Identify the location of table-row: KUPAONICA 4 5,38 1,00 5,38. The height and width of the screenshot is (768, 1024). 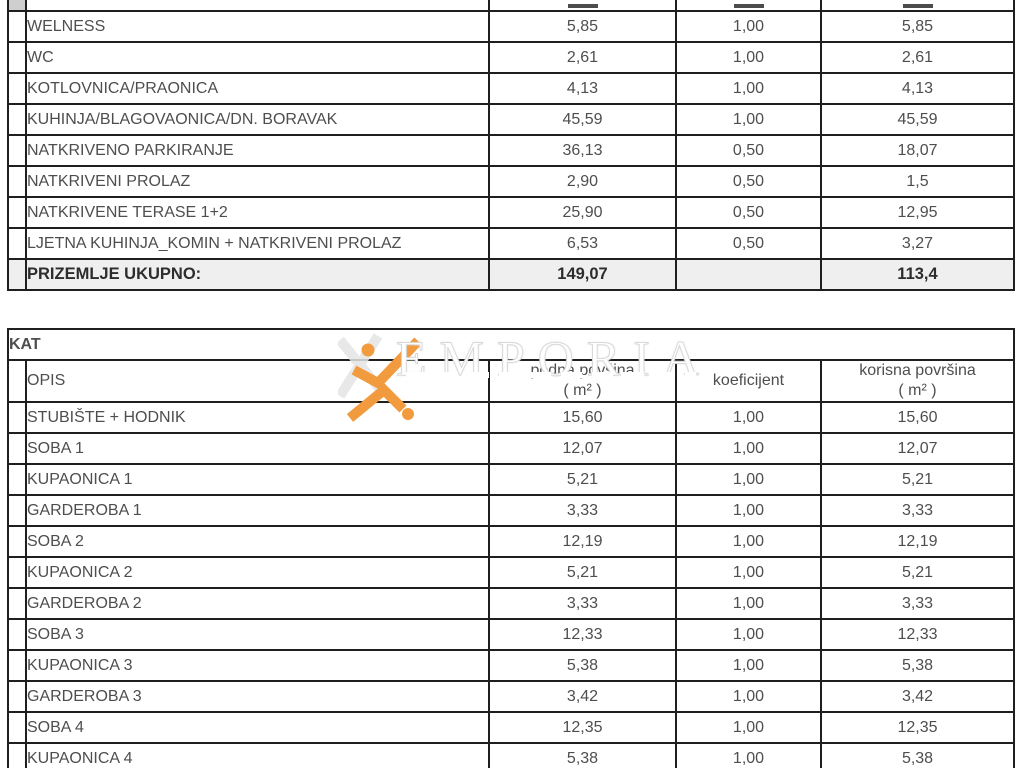
(511, 755).